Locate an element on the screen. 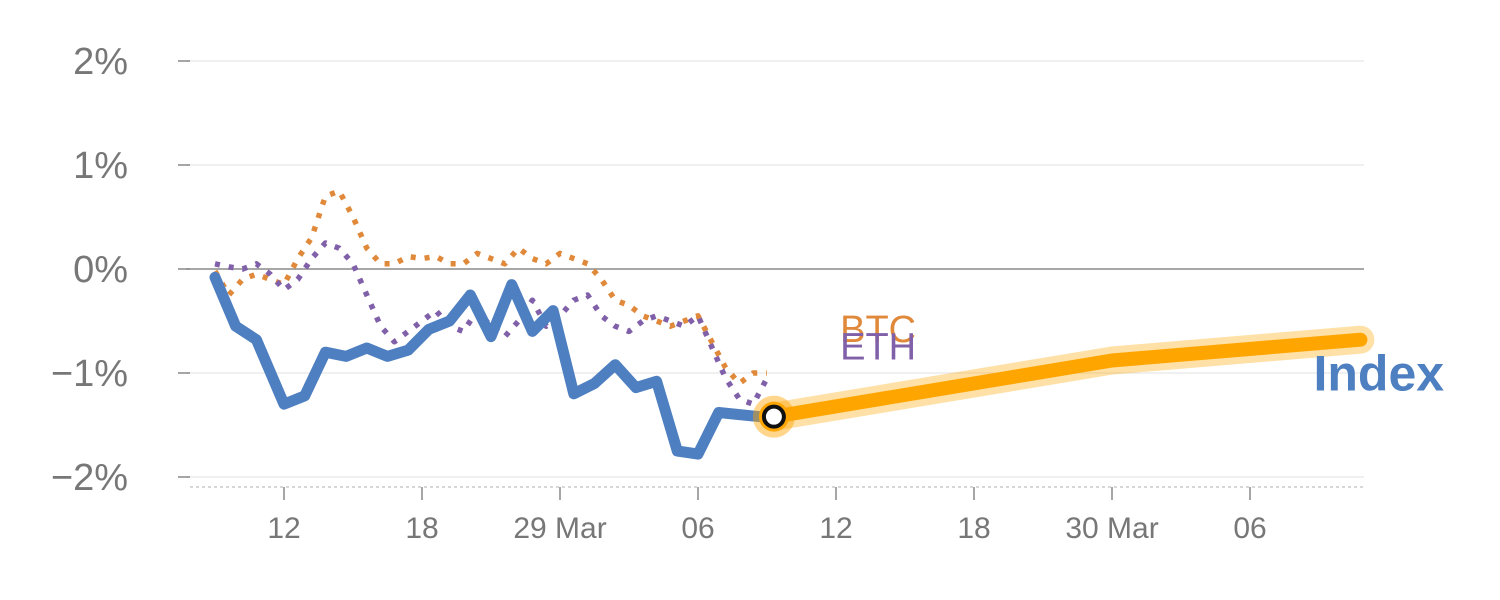 The image size is (1500, 600). series-line-eth is located at coordinates (492, 323).